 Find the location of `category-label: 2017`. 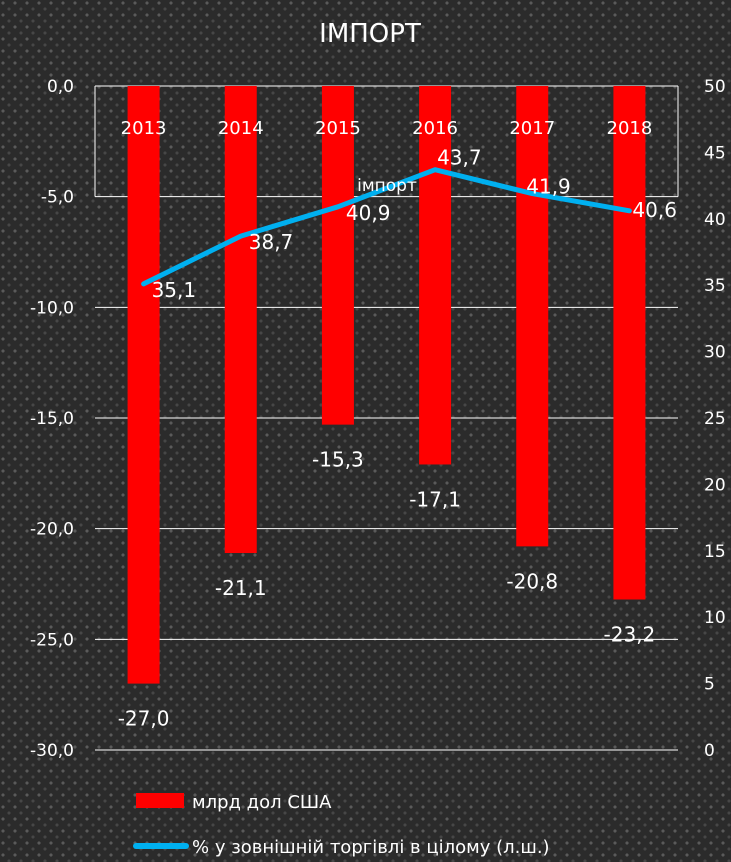

category-label: 2017 is located at coordinates (532, 128).